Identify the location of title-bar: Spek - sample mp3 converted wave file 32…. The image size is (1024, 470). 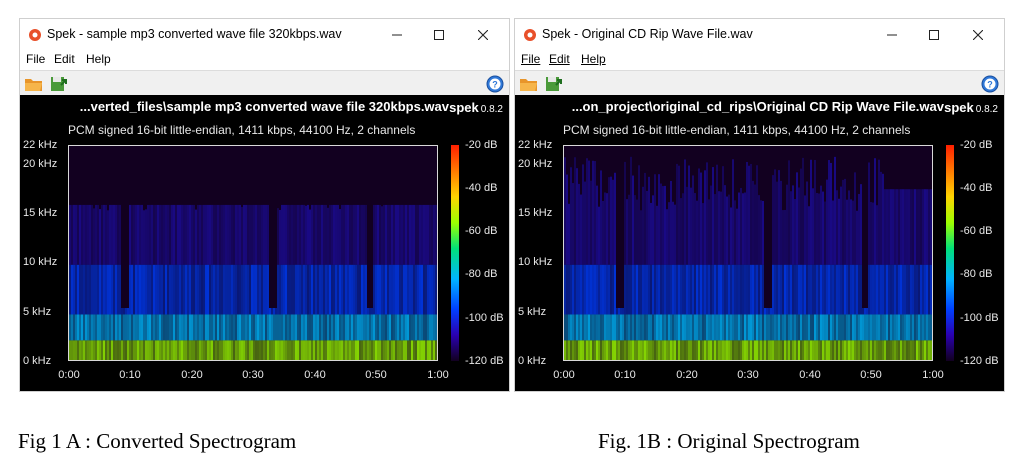
(264, 35).